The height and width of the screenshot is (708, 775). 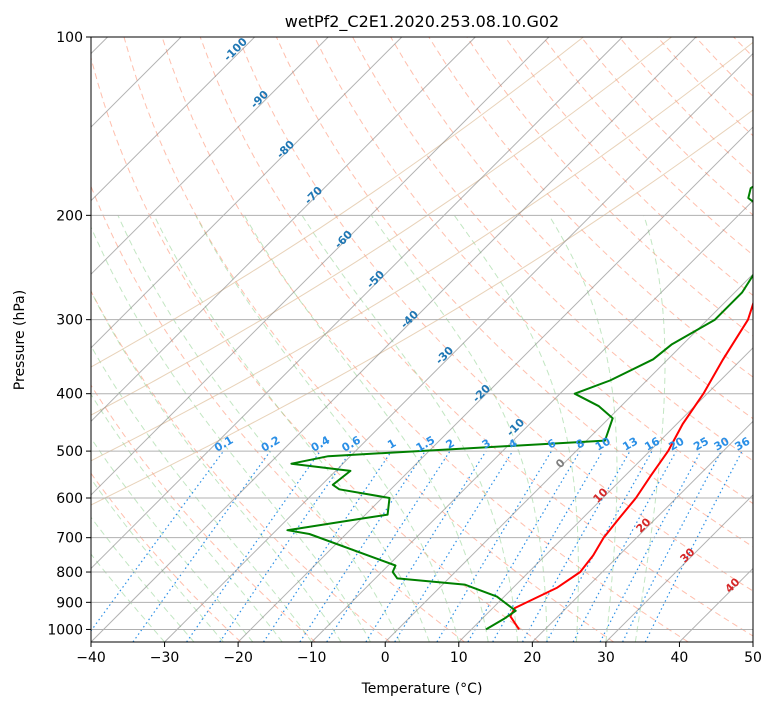 What do you see at coordinates (69, 321) in the screenshot?
I see `y-tick-label: 300` at bounding box center [69, 321].